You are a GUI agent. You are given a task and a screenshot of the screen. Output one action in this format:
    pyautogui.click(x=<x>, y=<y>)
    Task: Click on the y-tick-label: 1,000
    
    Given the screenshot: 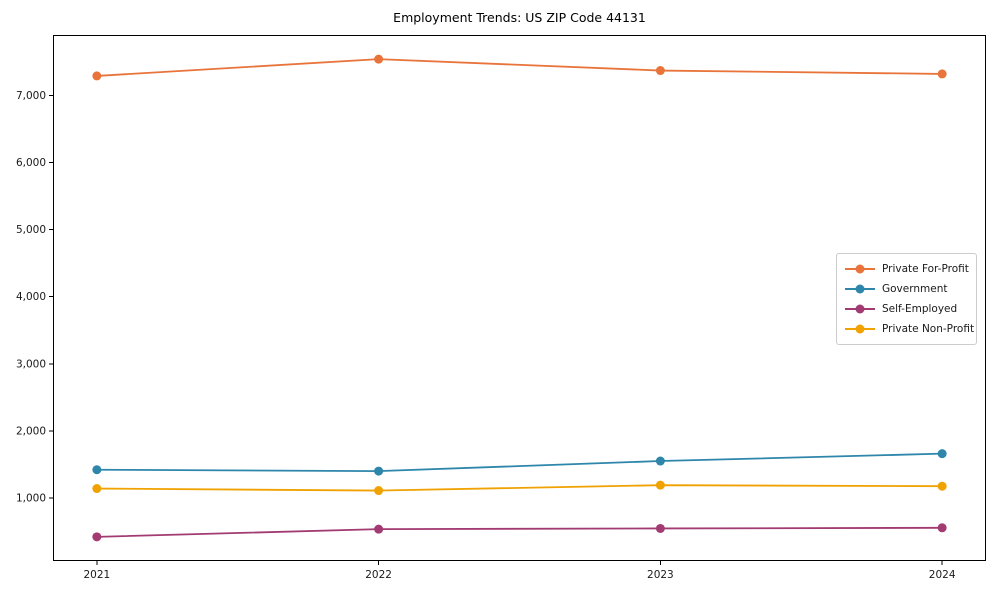 What is the action you would take?
    pyautogui.click(x=31, y=498)
    